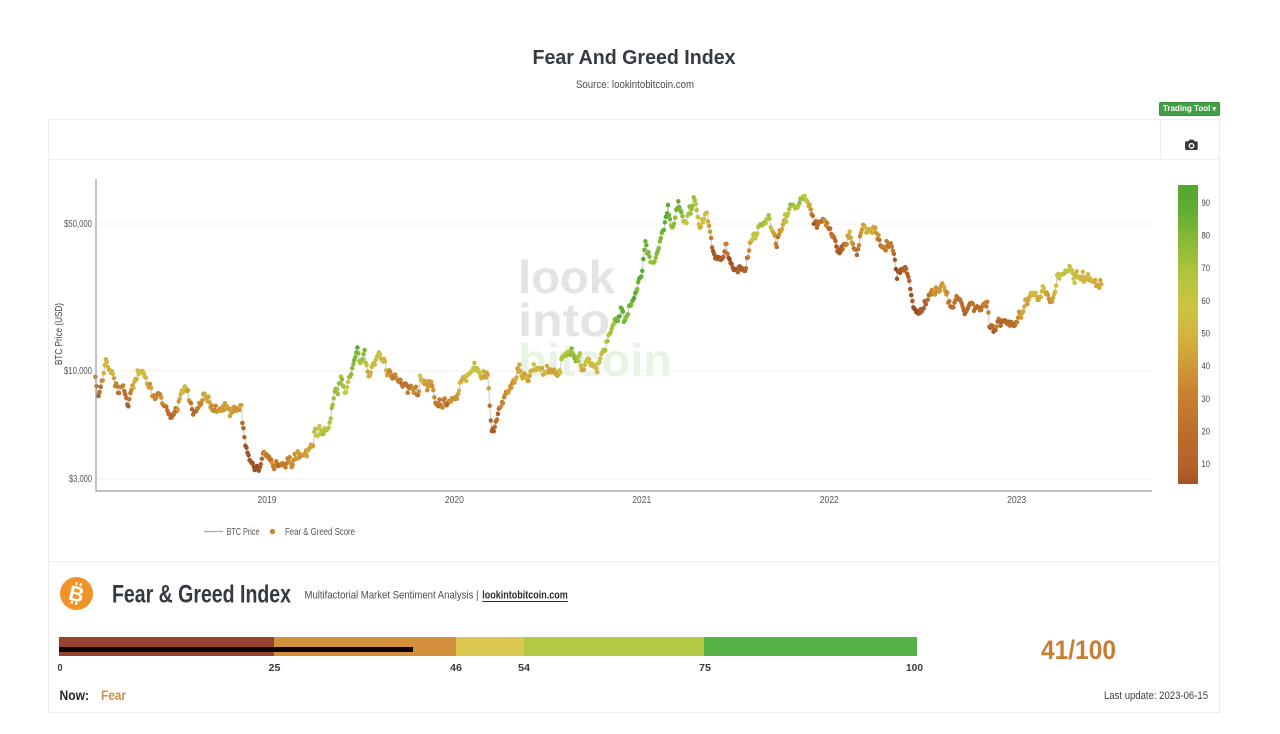 The image size is (1280, 734). What do you see at coordinates (1206, 203) in the screenshot?
I see `svg-text: 90` at bounding box center [1206, 203].